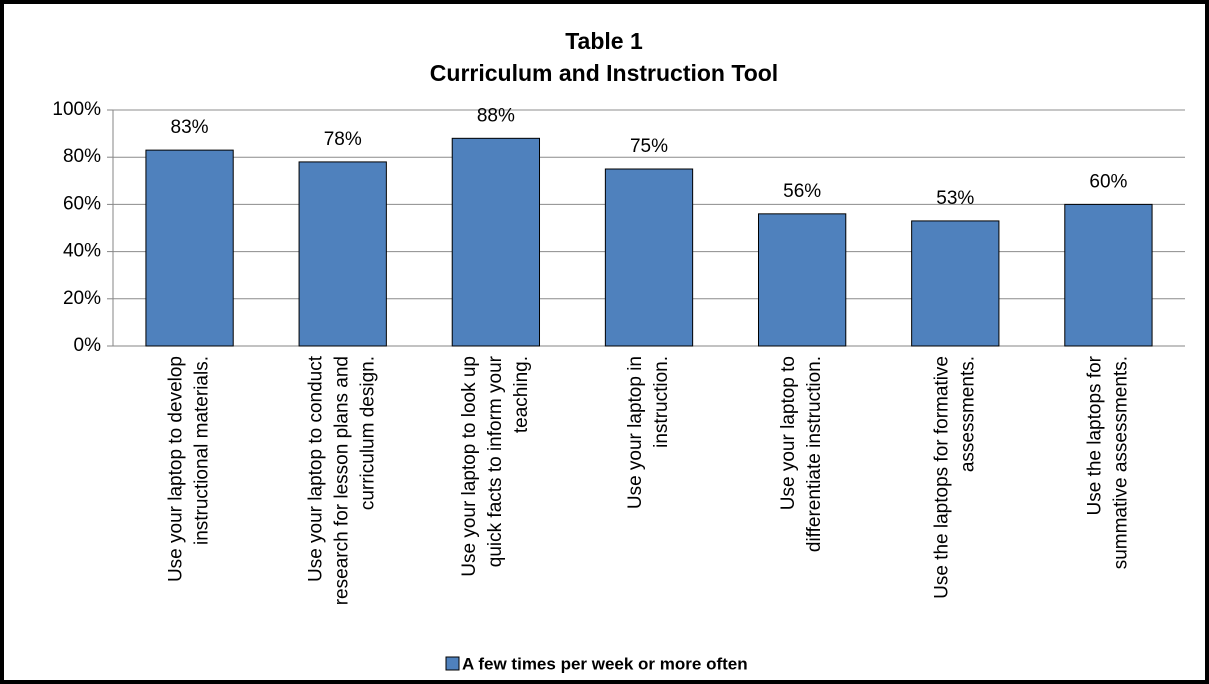  I want to click on data-label: 53%, so click(955, 198).